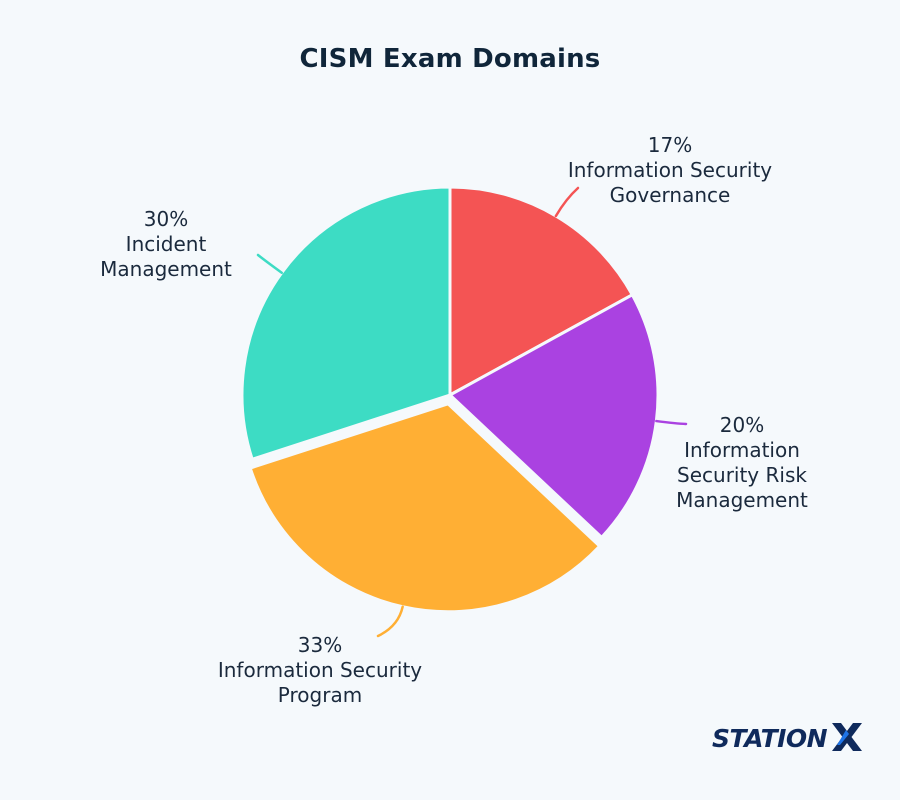 The width and height of the screenshot is (900, 800). What do you see at coordinates (742, 475) in the screenshot?
I see `category-label-line: Security Risk` at bounding box center [742, 475].